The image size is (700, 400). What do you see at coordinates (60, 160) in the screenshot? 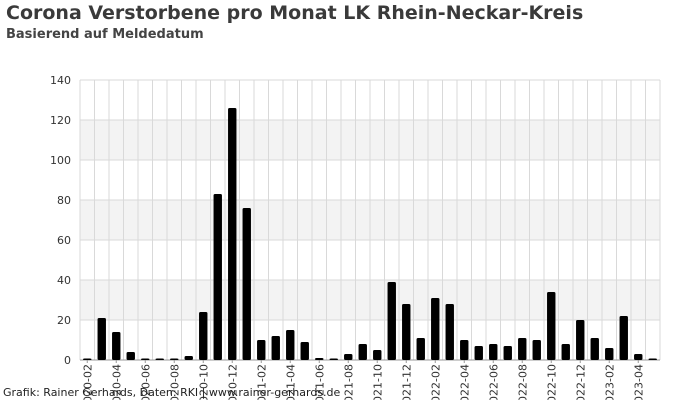
I see `y-tick-label: 100` at bounding box center [60, 160].